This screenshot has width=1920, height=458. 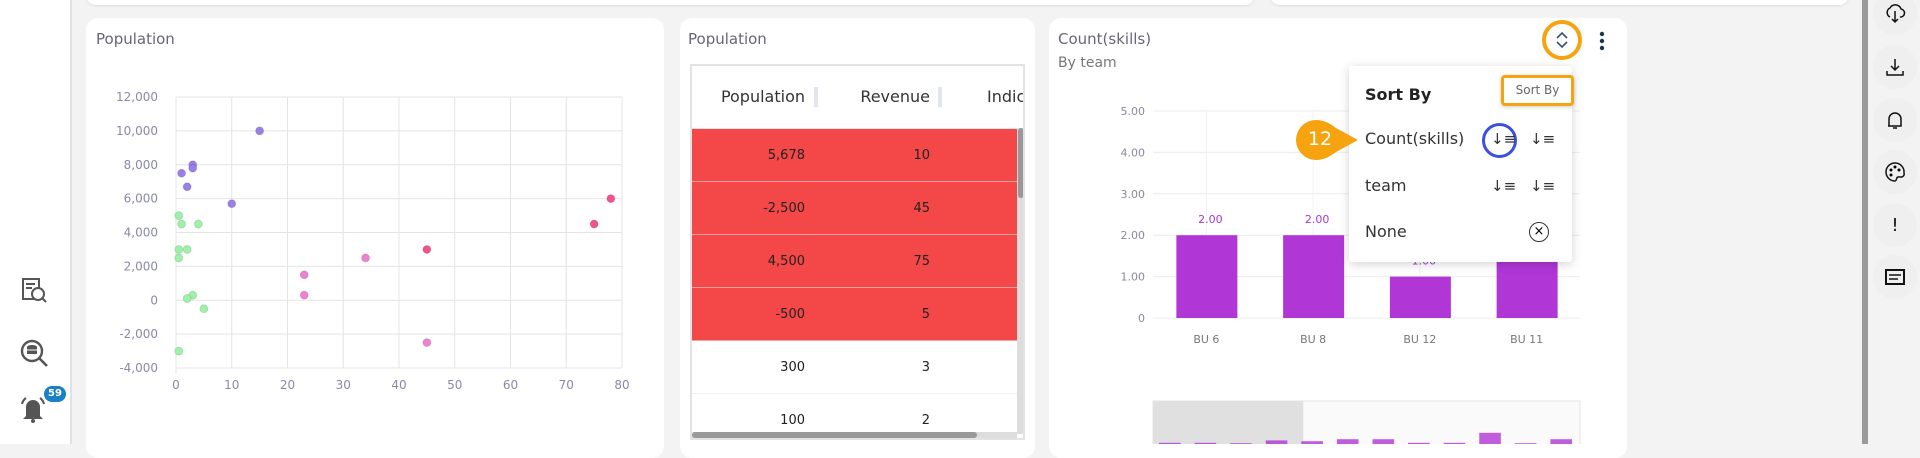 What do you see at coordinates (925, 314) in the screenshot?
I see `cell-revenue: 5` at bounding box center [925, 314].